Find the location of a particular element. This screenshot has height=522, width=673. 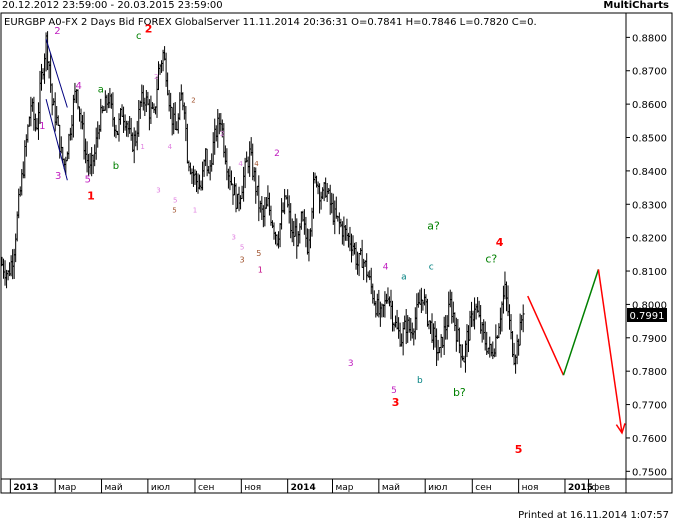

last-price-label: 0.7991 is located at coordinates (647, 316).